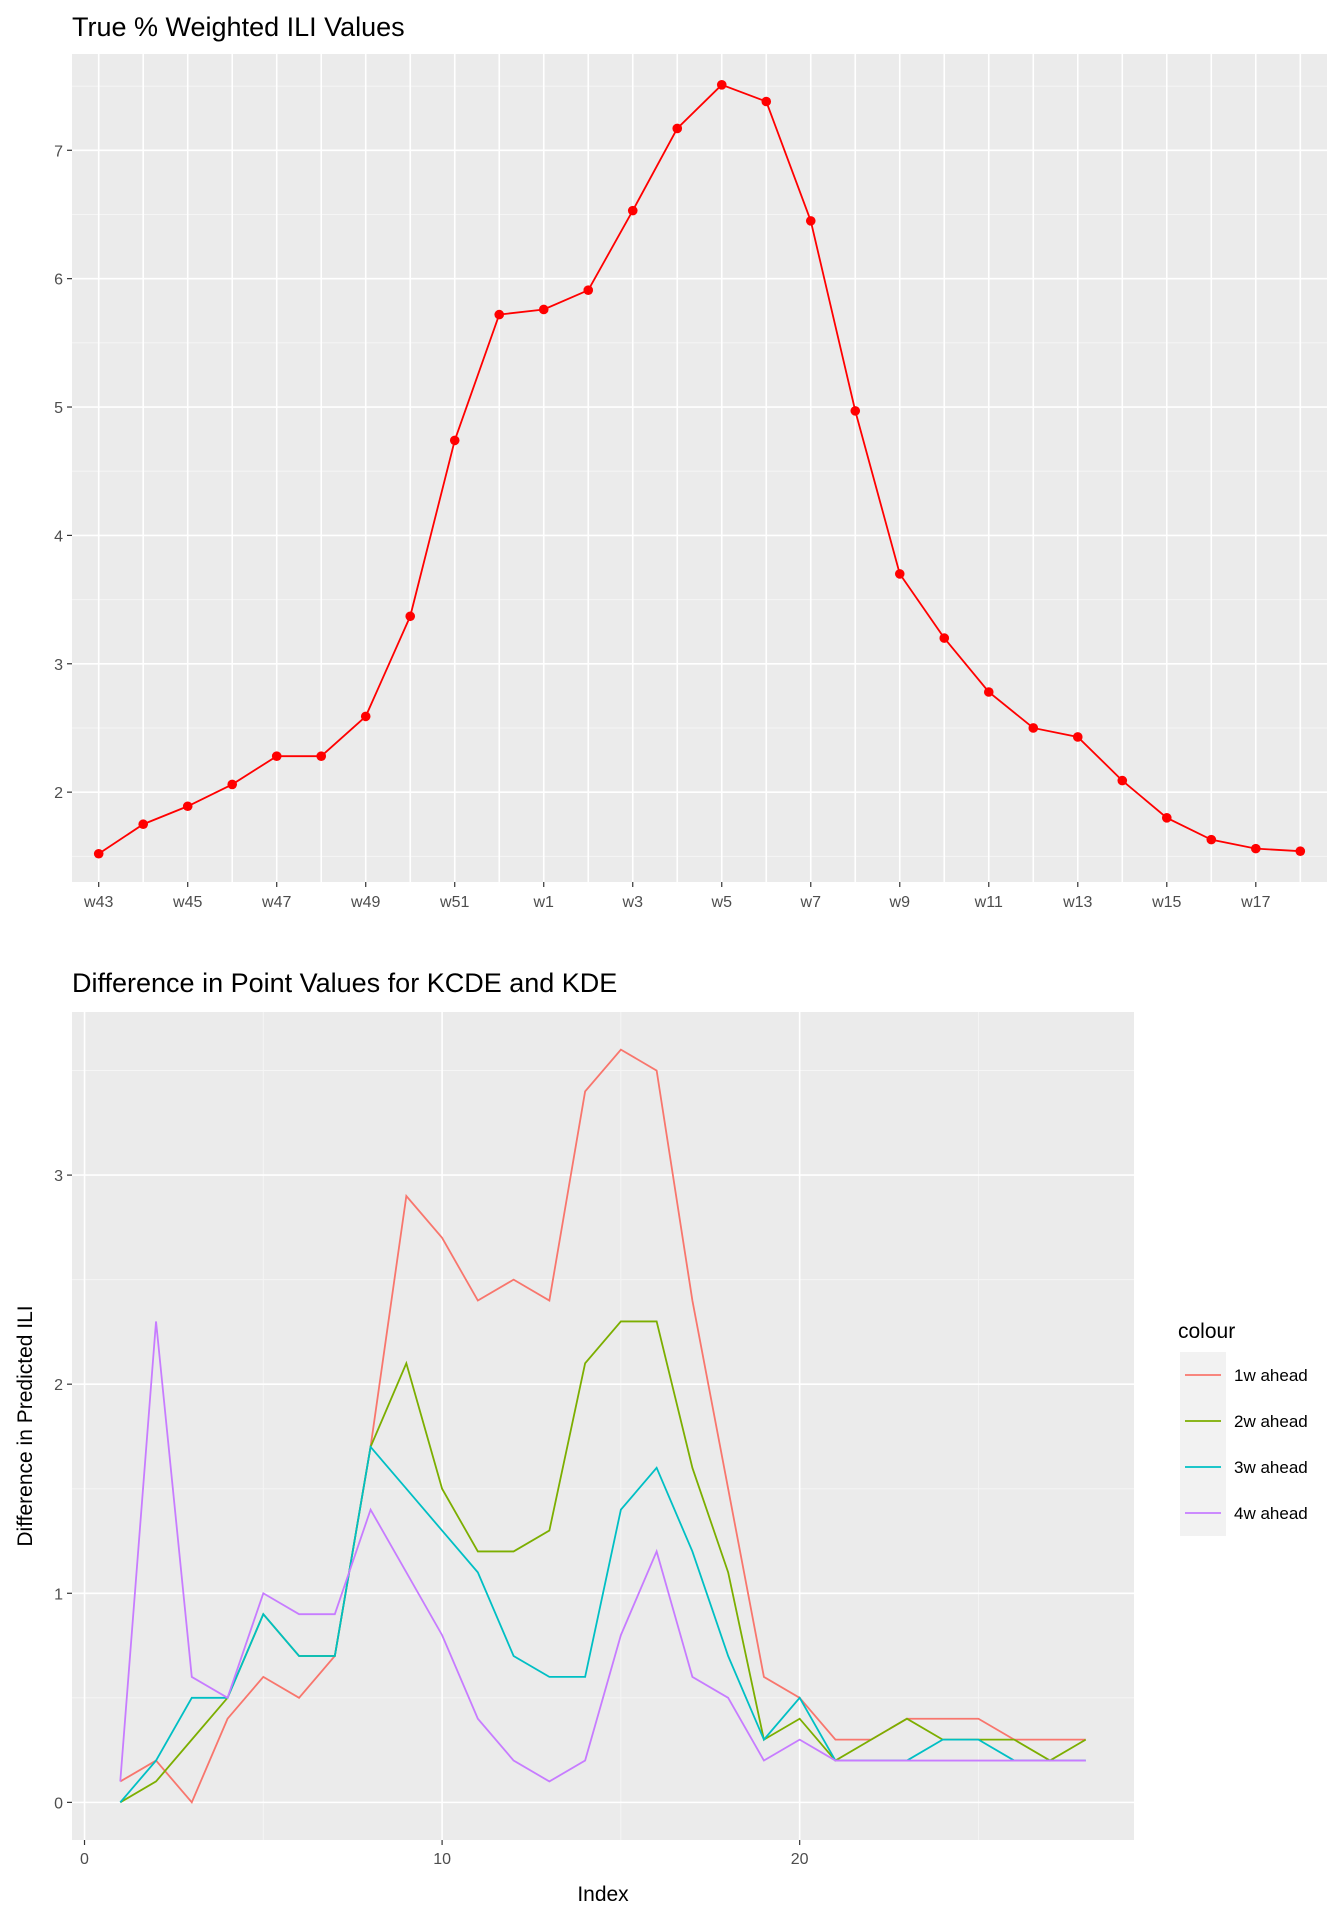  What do you see at coordinates (1271, 1467) in the screenshot?
I see `legend-label: 3w ahead` at bounding box center [1271, 1467].